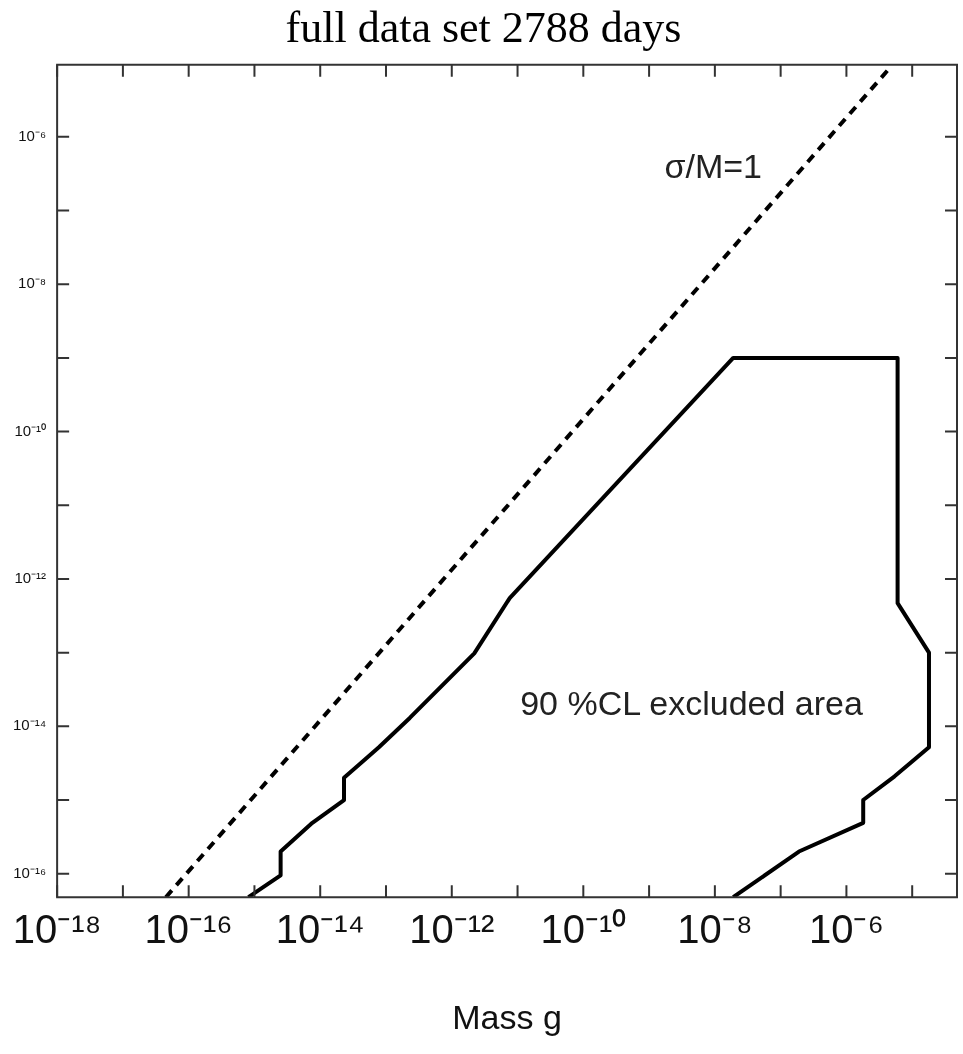 The height and width of the screenshot is (1054, 963). Describe the element at coordinates (30, 578) in the screenshot. I see `y-tick-label: 10⁻¹²` at that location.